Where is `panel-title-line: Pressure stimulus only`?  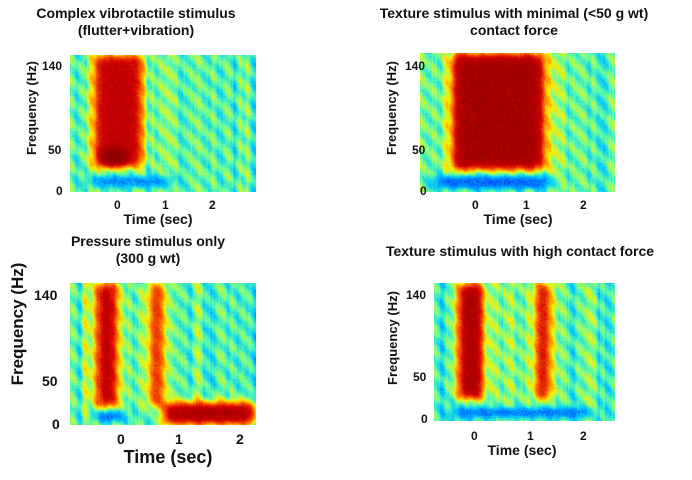
panel-title-line: Pressure stimulus only is located at coordinates (148, 241).